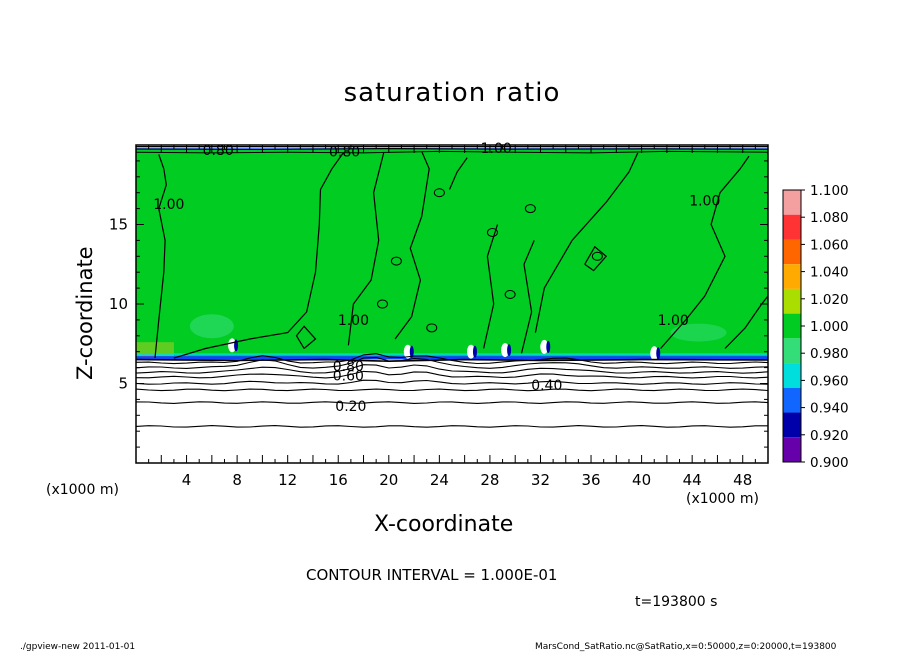  Describe the element at coordinates (149, 356) in the screenshot. I see `supersaturated-patch` at that location.